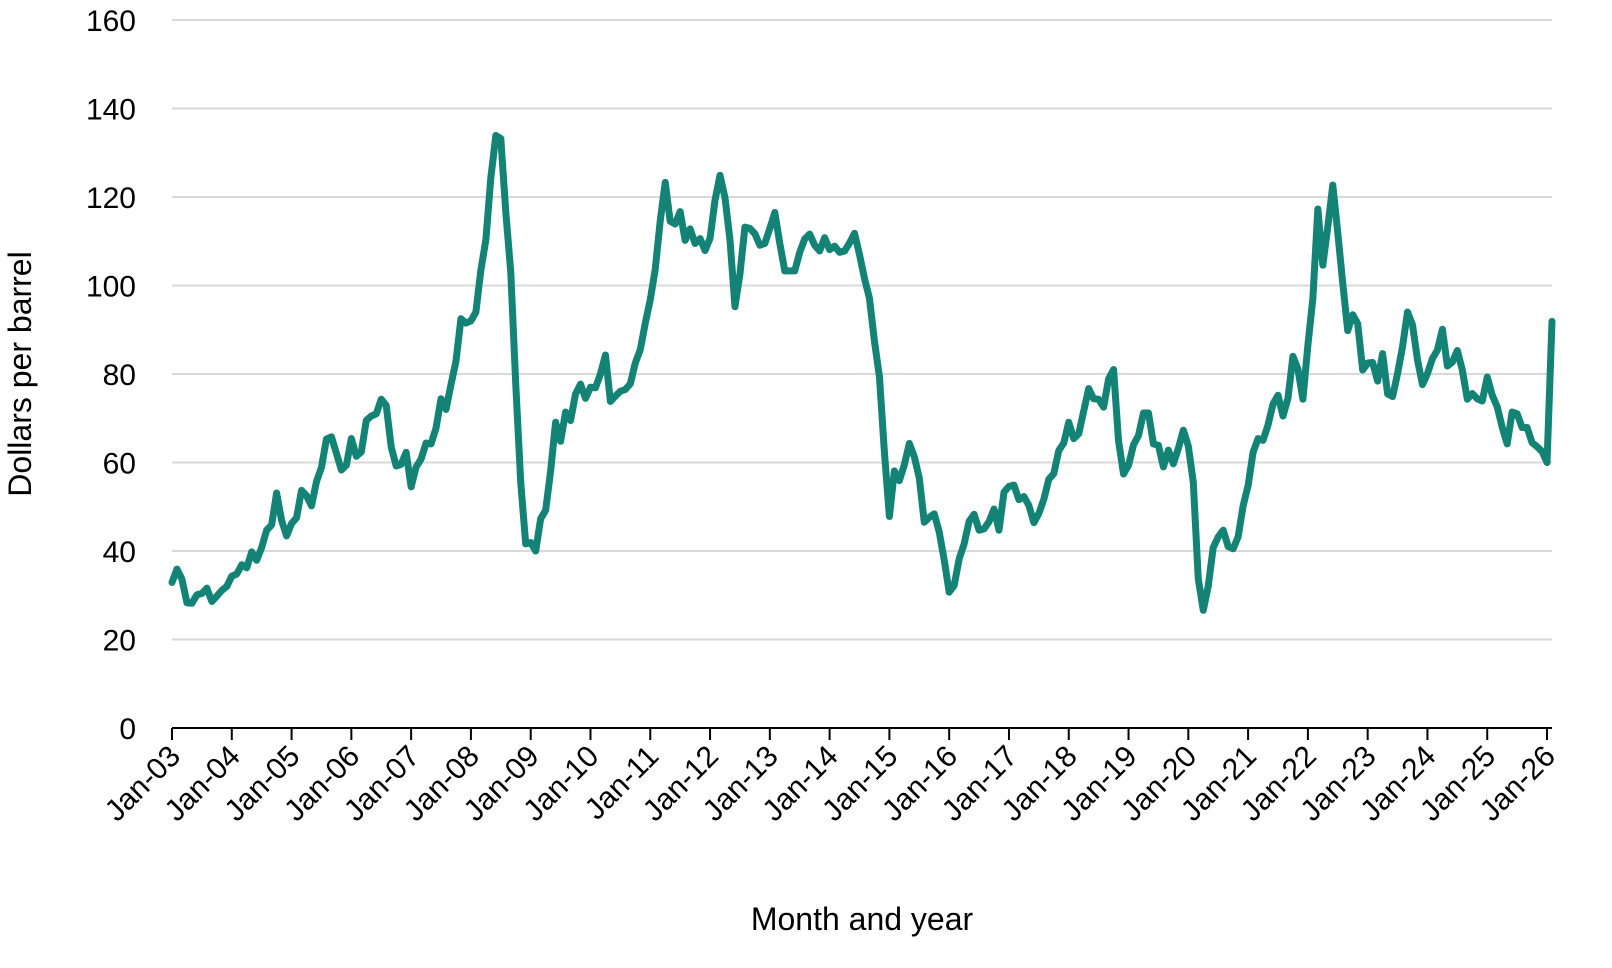 Image resolution: width=1612 pixels, height=968 pixels. Describe the element at coordinates (127, 729) in the screenshot. I see `y-tick-label: 0` at that location.